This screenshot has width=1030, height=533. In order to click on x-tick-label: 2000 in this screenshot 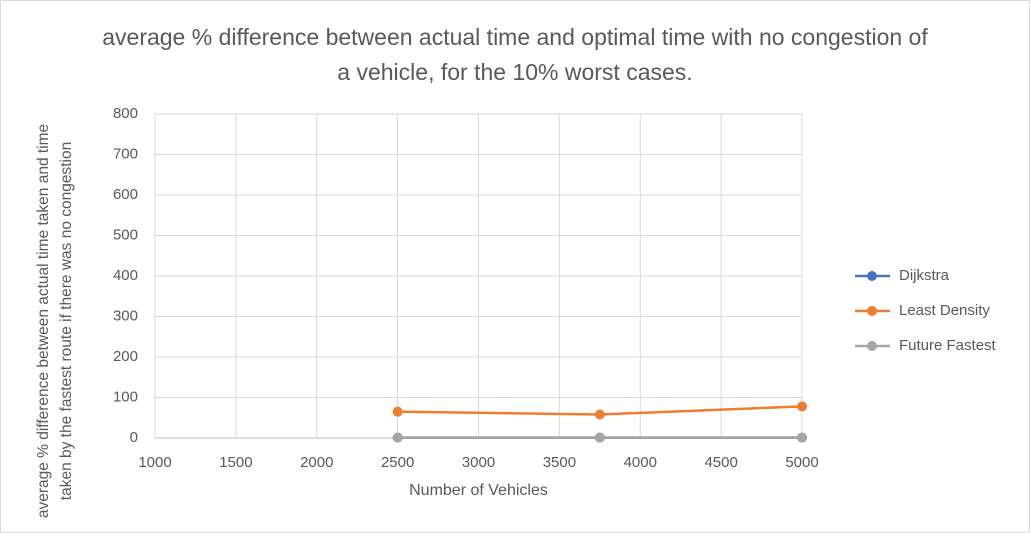, I will do `click(316, 462)`.